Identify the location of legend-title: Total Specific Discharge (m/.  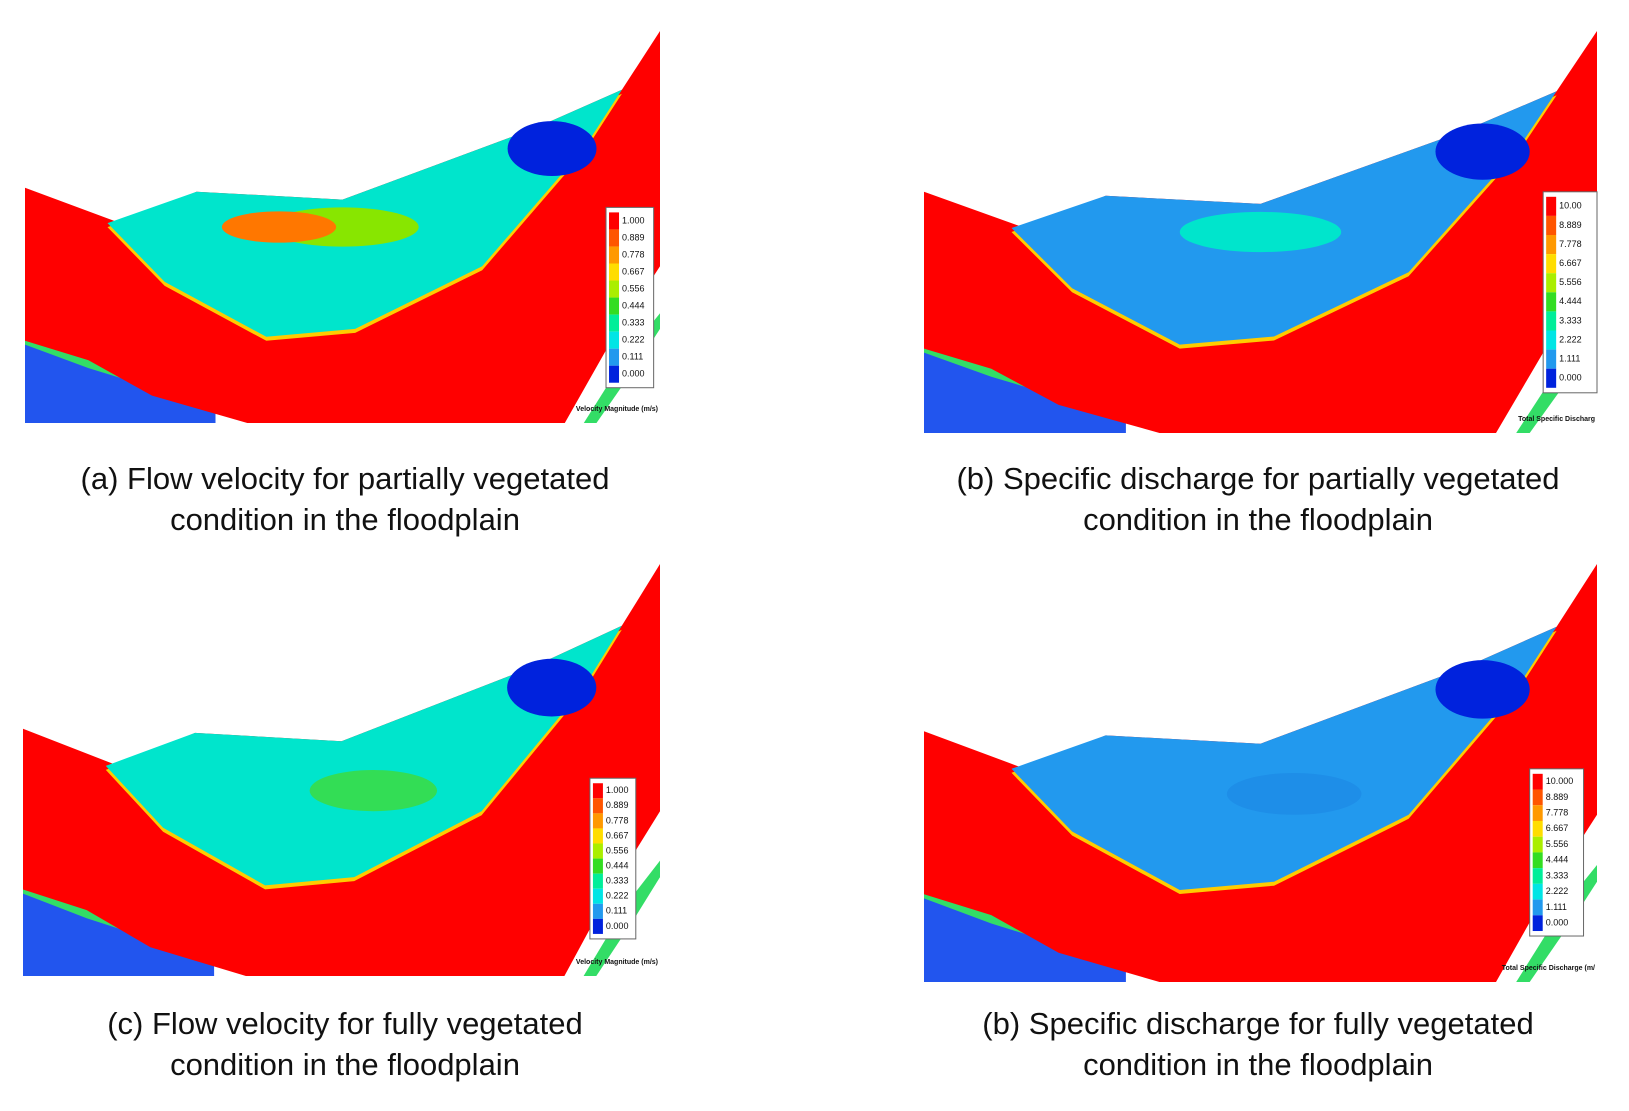
(1548, 968).